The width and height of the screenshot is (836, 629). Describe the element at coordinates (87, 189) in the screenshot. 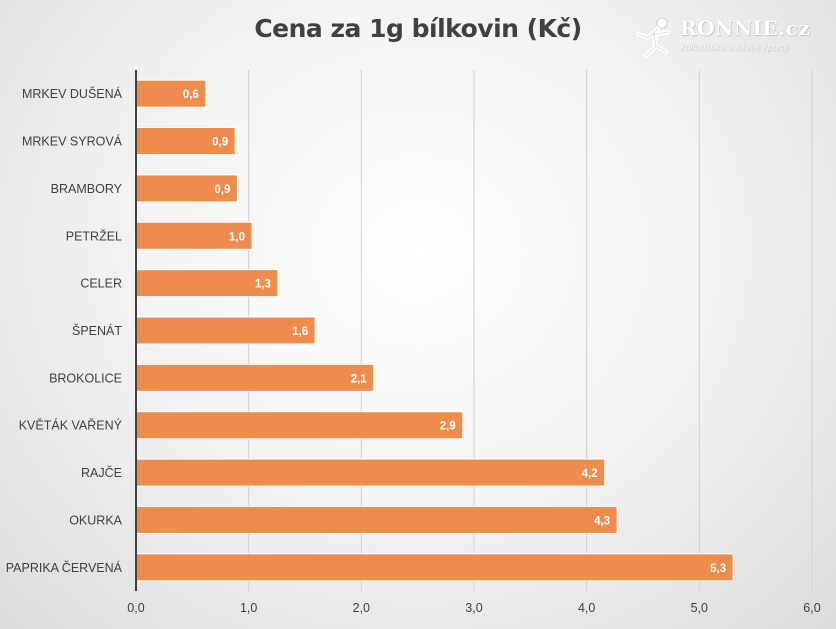

I see `category-label: BRAMBORY` at that location.